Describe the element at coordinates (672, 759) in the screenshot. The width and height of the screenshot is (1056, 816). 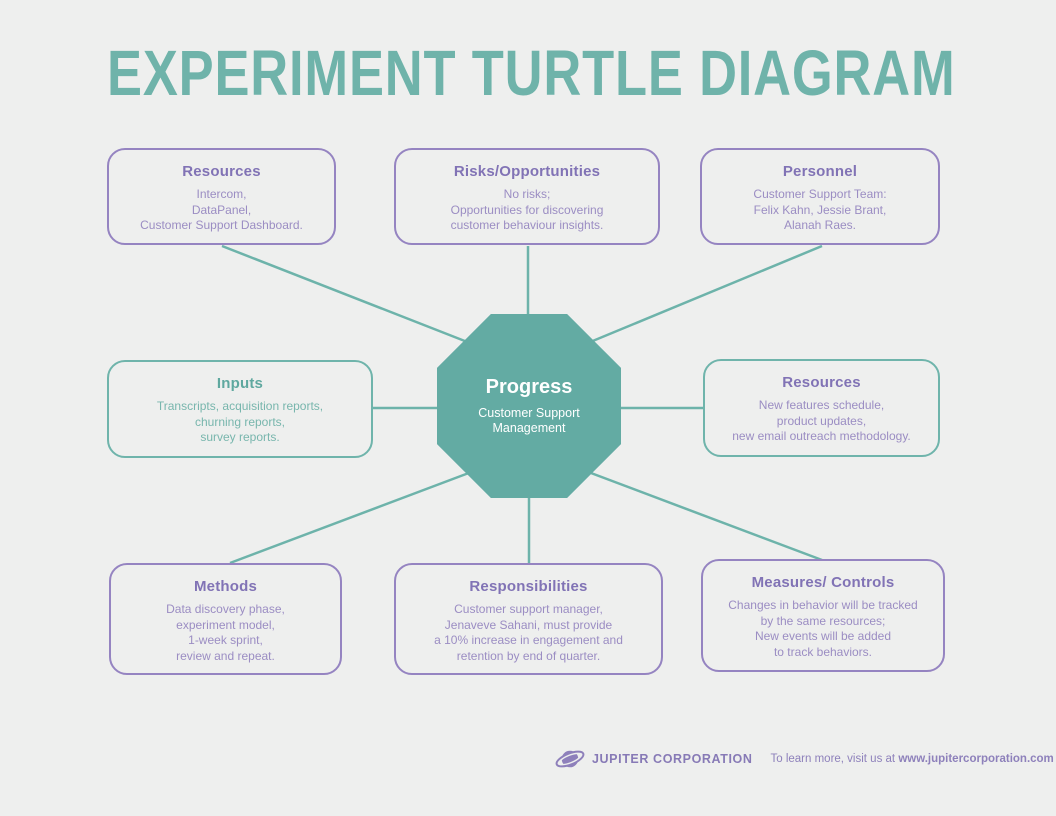
I see `footer-brand-name: JUPITER CORPORATION` at that location.